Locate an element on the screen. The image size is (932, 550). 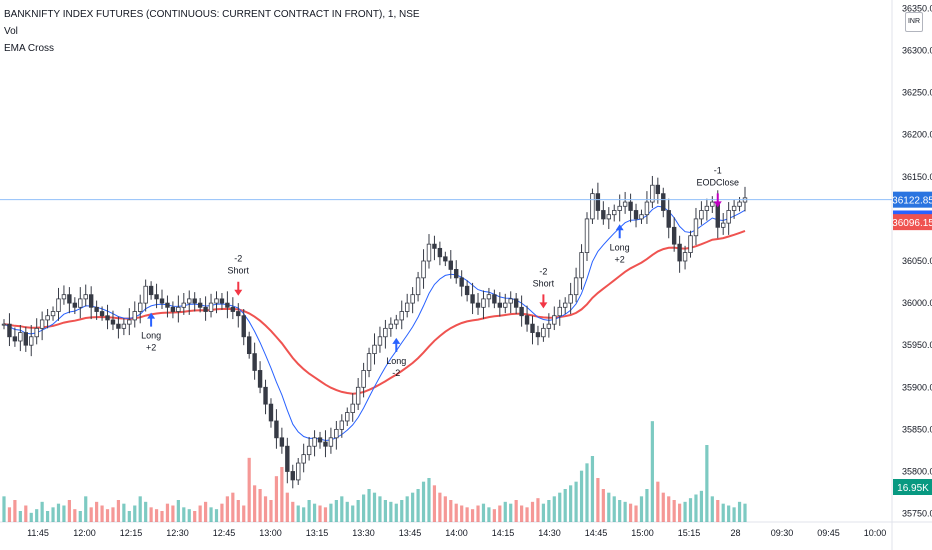
signal-label: -2 is located at coordinates (396, 373).